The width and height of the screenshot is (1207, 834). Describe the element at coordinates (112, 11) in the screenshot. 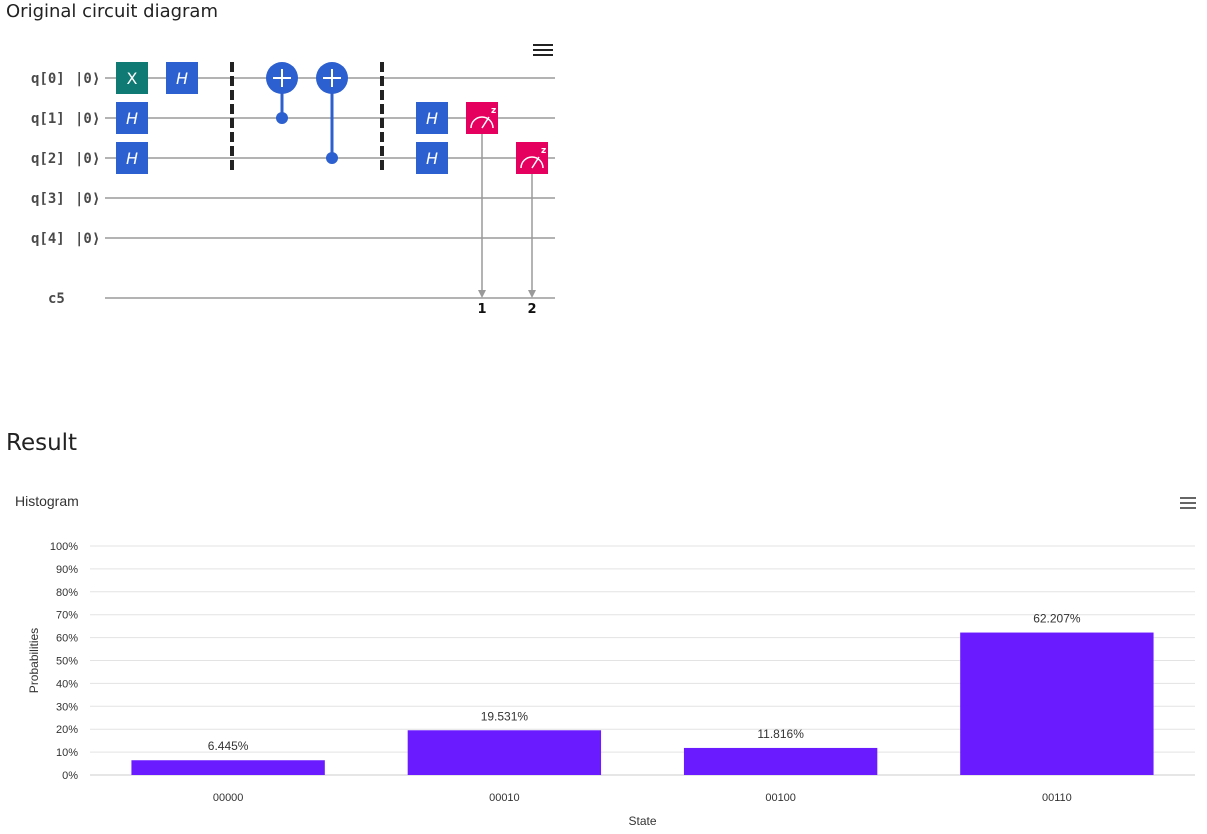

I see `circuit-title: Original circuit diagram` at that location.